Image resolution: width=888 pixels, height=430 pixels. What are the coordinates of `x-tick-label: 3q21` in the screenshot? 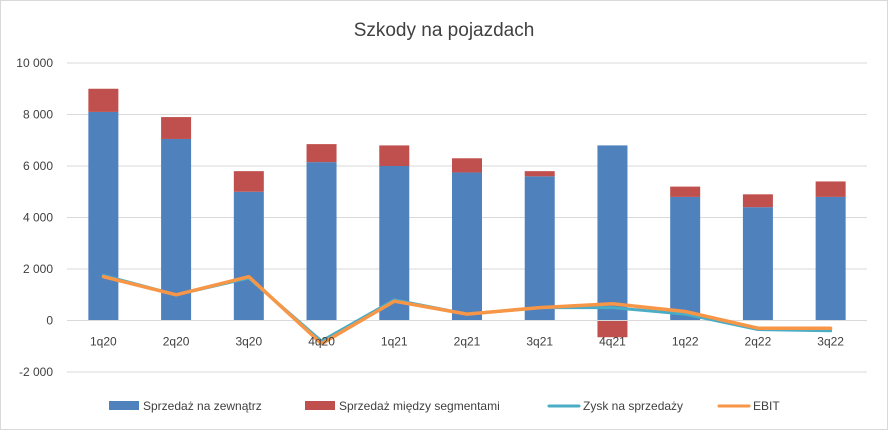 It's located at (539, 342).